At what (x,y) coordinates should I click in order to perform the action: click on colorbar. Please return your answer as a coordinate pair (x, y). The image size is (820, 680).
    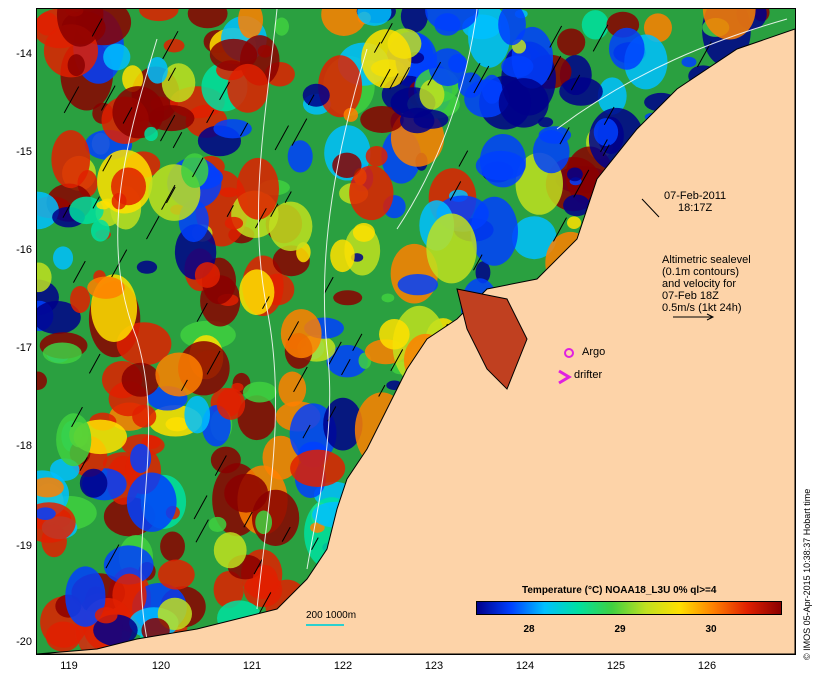
    Looking at the image, I should click on (629, 608).